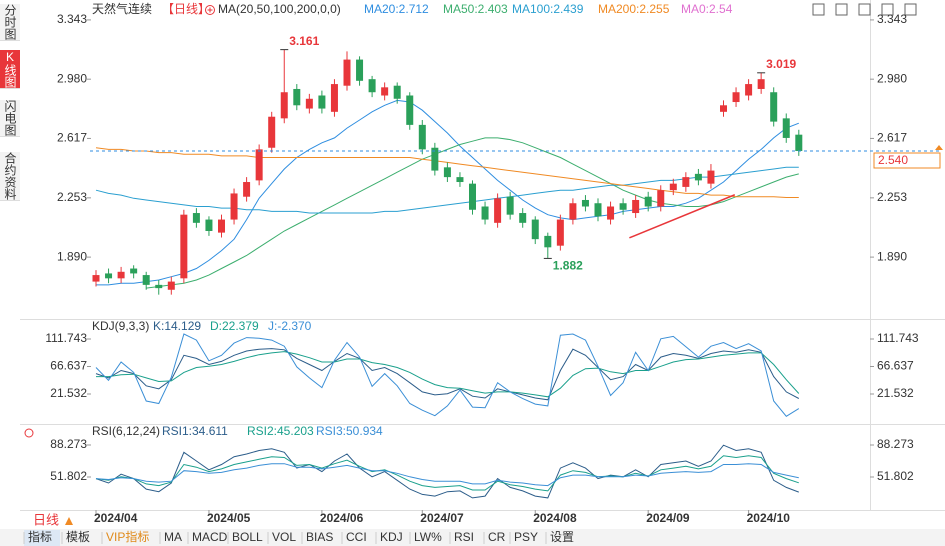 The height and width of the screenshot is (546, 945). Describe the element at coordinates (68, 393) in the screenshot. I see `y-tick-label: 21.532` at that location.